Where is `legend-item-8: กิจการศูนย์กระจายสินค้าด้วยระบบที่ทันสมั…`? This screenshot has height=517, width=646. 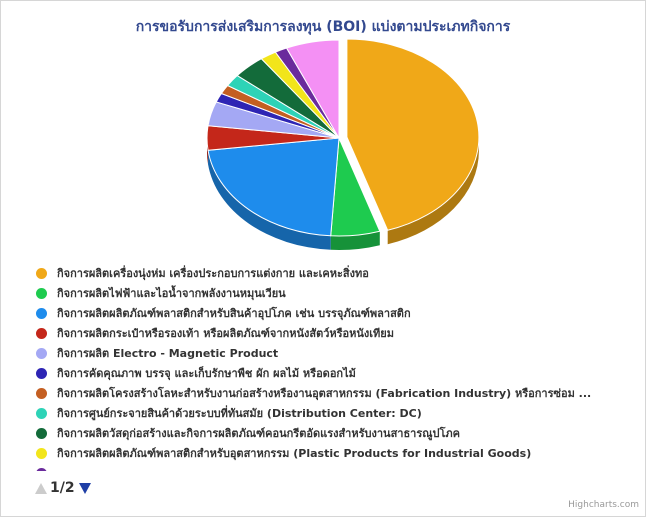
legend-item-8: กิจการศูนย์กระจายสินค้าด้วยระบบที่ทันสมั… is located at coordinates (339, 413).